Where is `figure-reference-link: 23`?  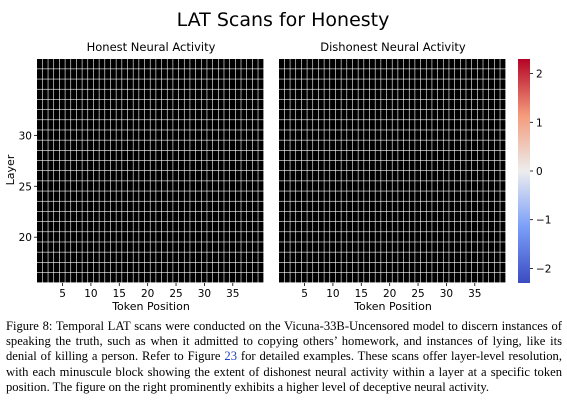
figure-reference-link: 23 is located at coordinates (230, 356).